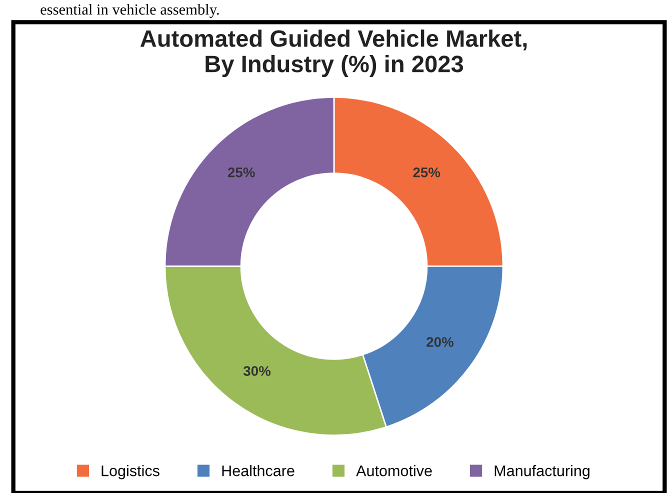  Describe the element at coordinates (257, 371) in the screenshot. I see `data-label: 30%` at that location.